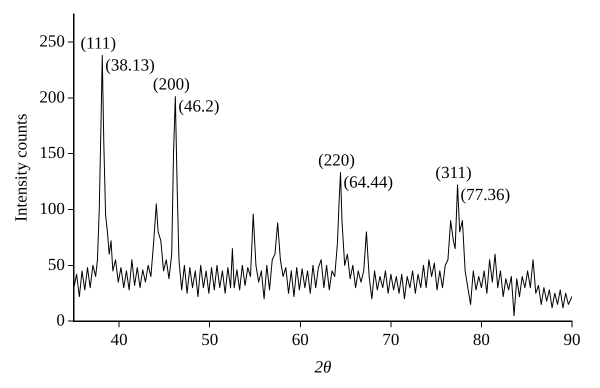  I want to click on annotation: (64.44), so click(369, 182).